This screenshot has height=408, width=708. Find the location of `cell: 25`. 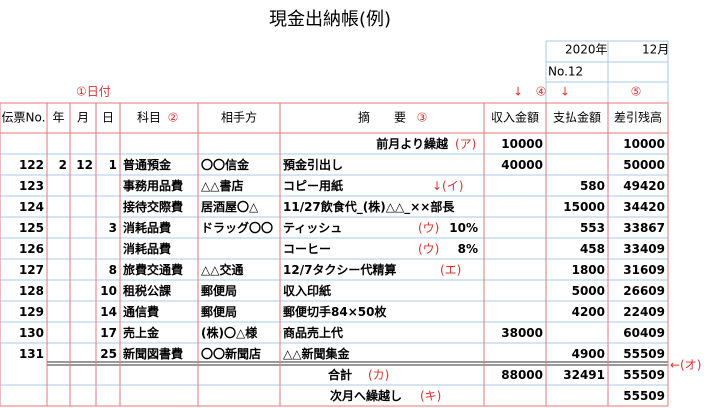

cell: 25 is located at coordinates (108, 354).